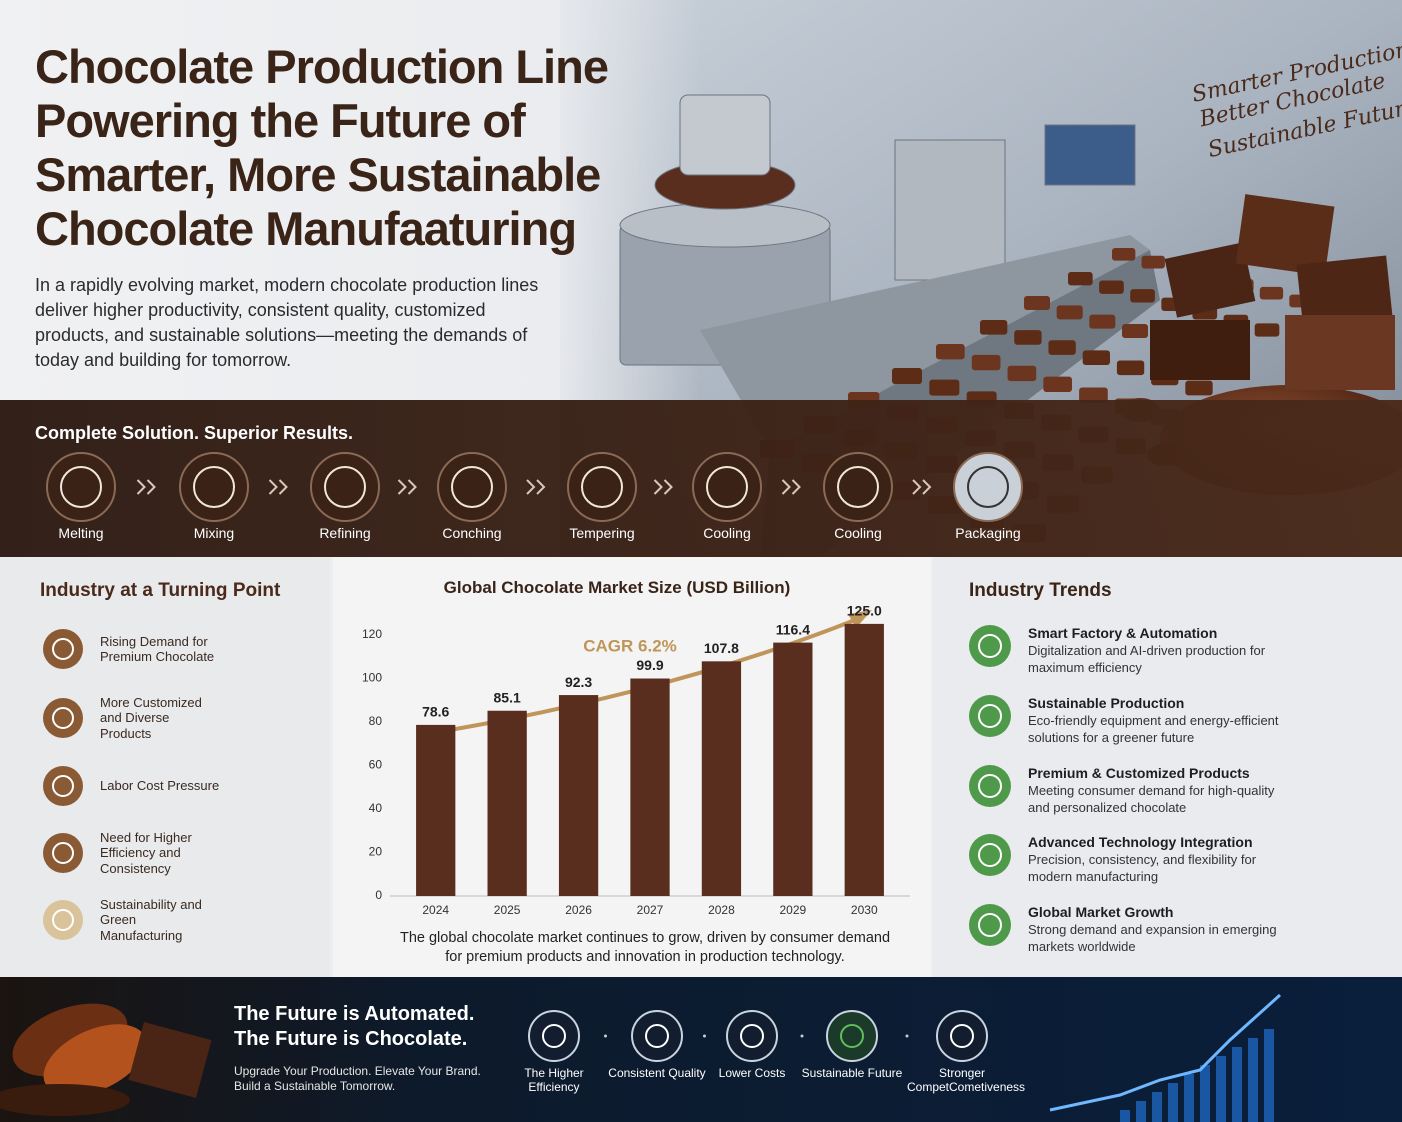 The width and height of the screenshot is (1402, 1122). Describe the element at coordinates (351, 1039) in the screenshot. I see `footer-headline: The Future is Chocolate.` at that location.